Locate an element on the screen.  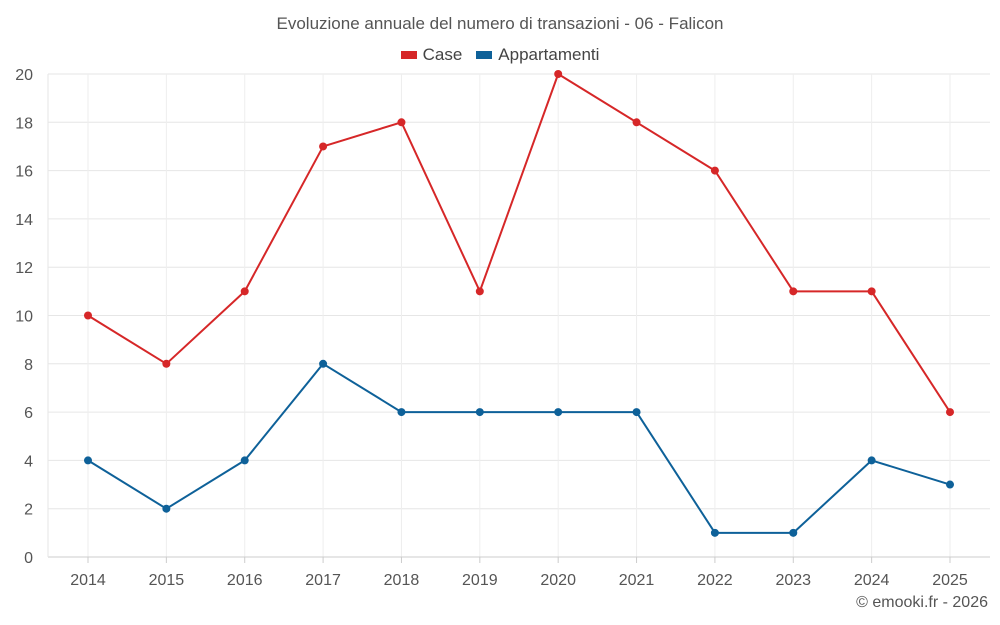
y-tick-label: 4 is located at coordinates (28, 461).